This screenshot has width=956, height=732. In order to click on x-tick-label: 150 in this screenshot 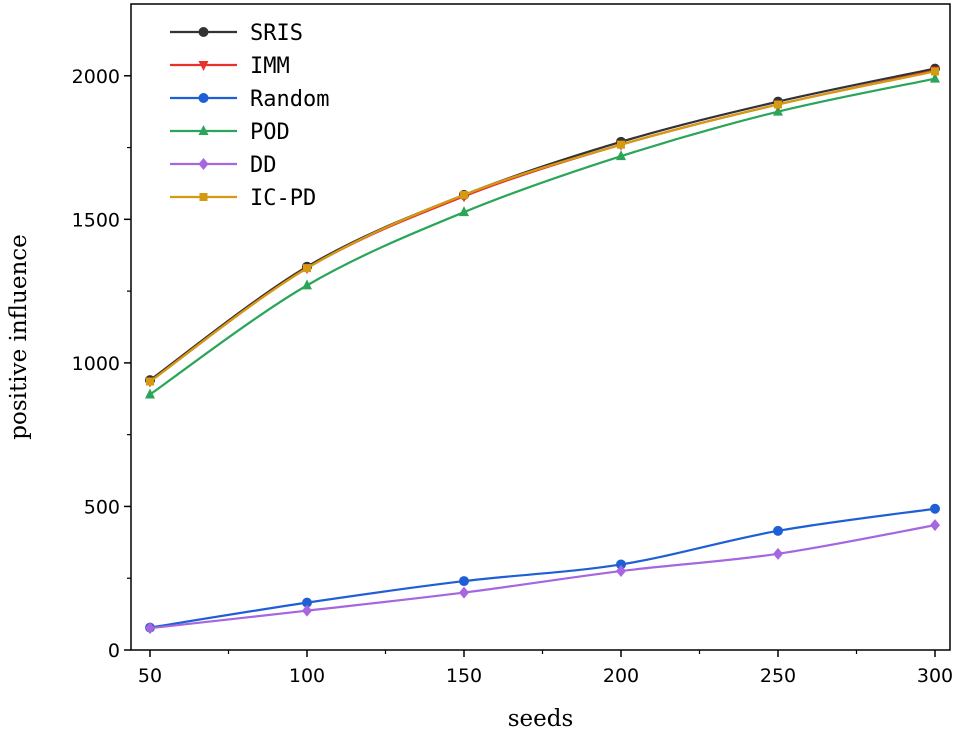, I will do `click(464, 676)`.